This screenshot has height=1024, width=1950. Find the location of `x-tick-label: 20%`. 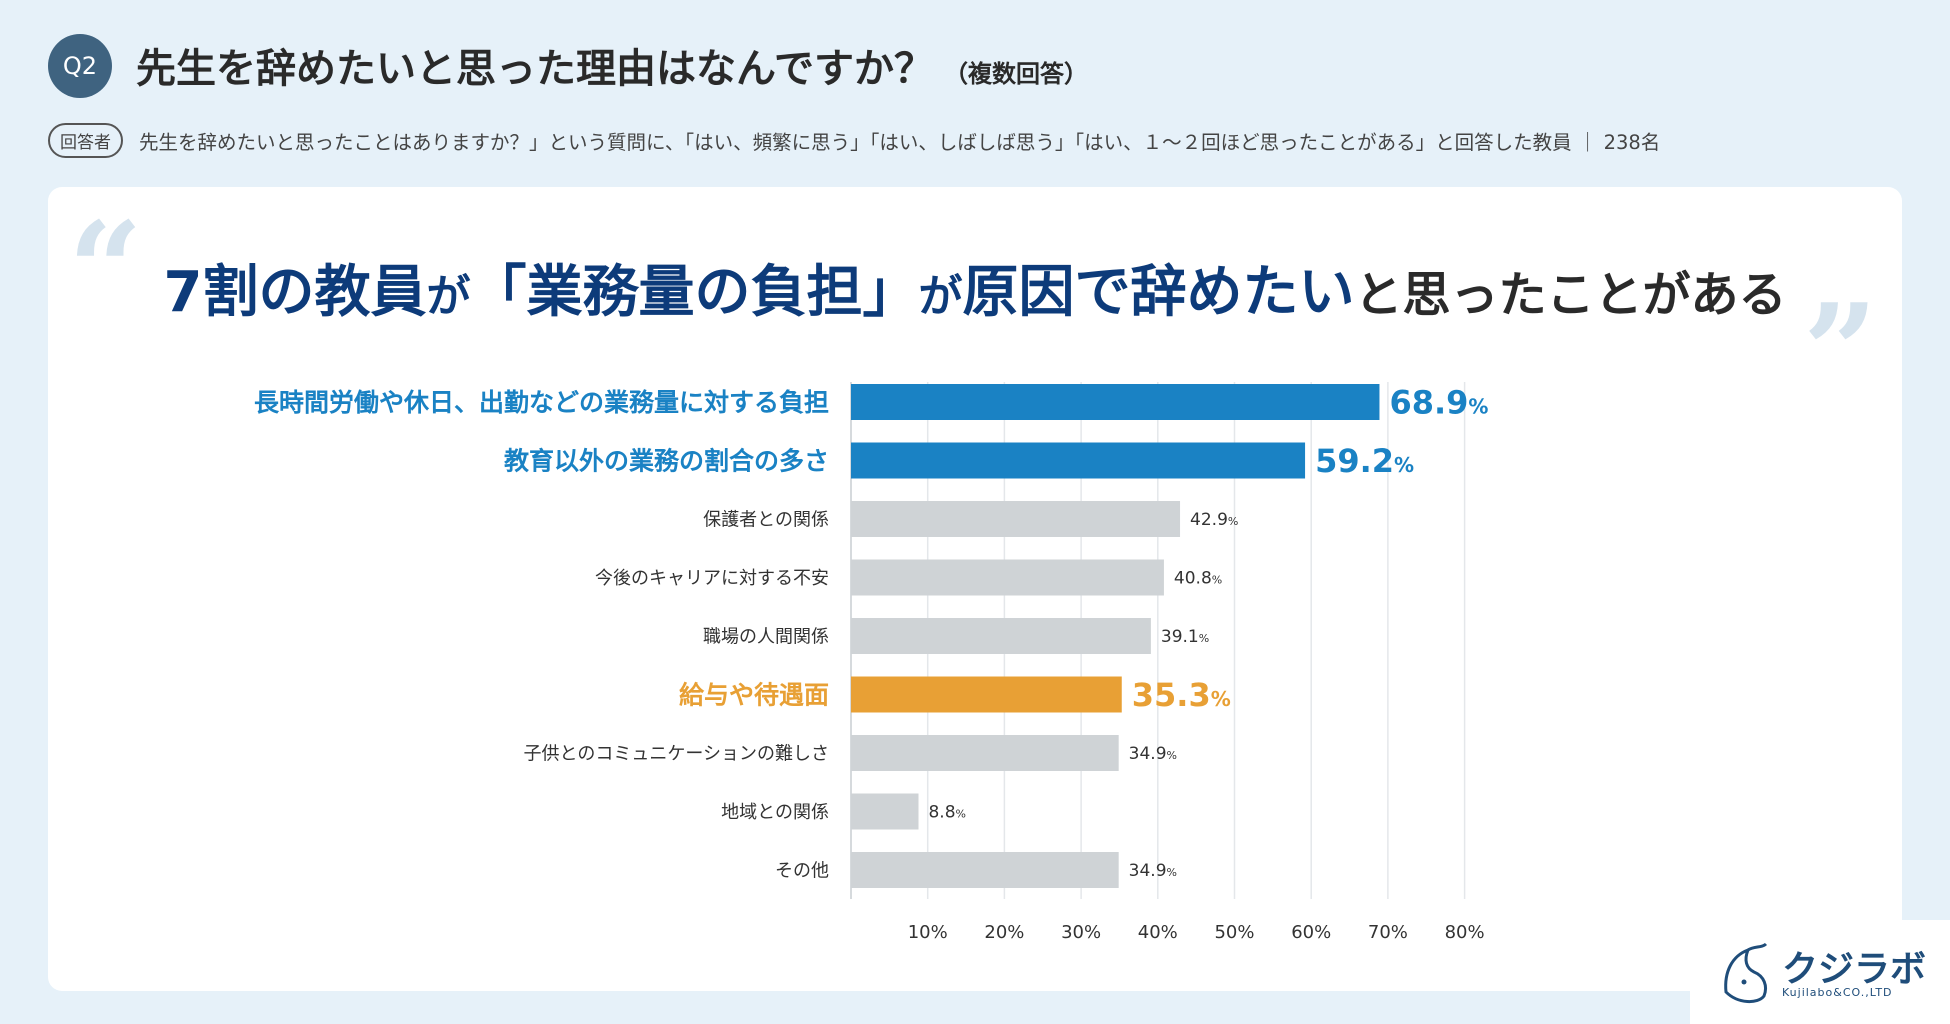

x-tick-label: 20% is located at coordinates (1004, 932).